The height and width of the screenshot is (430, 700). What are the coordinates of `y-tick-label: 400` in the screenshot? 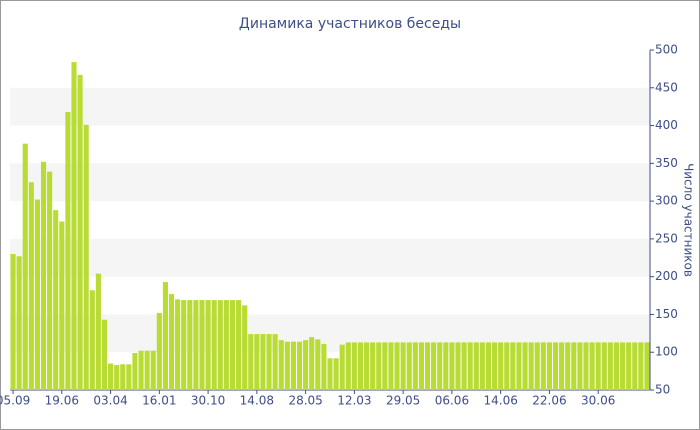 It's located at (666, 125).